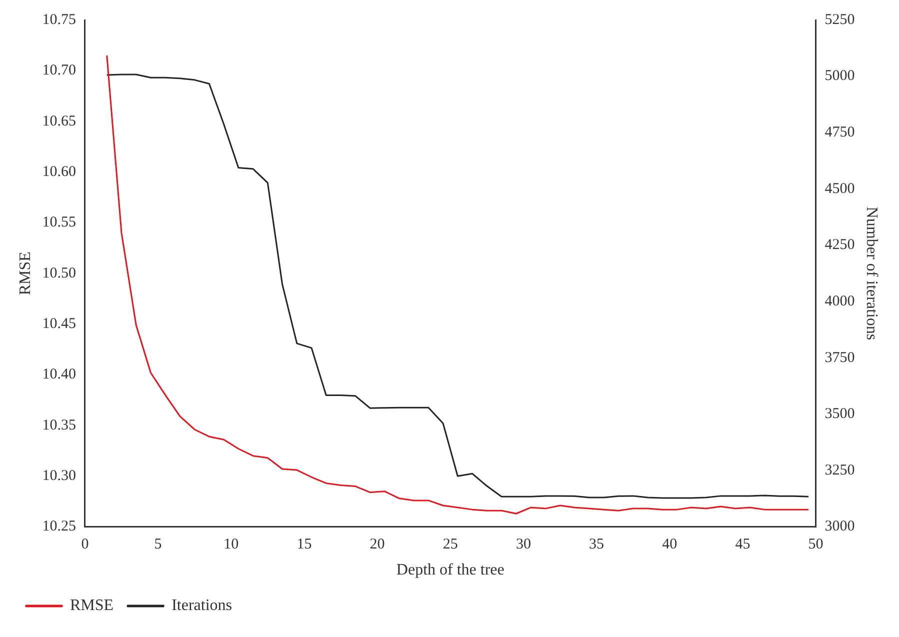  I want to click on x-tick-label: 15, so click(304, 544).